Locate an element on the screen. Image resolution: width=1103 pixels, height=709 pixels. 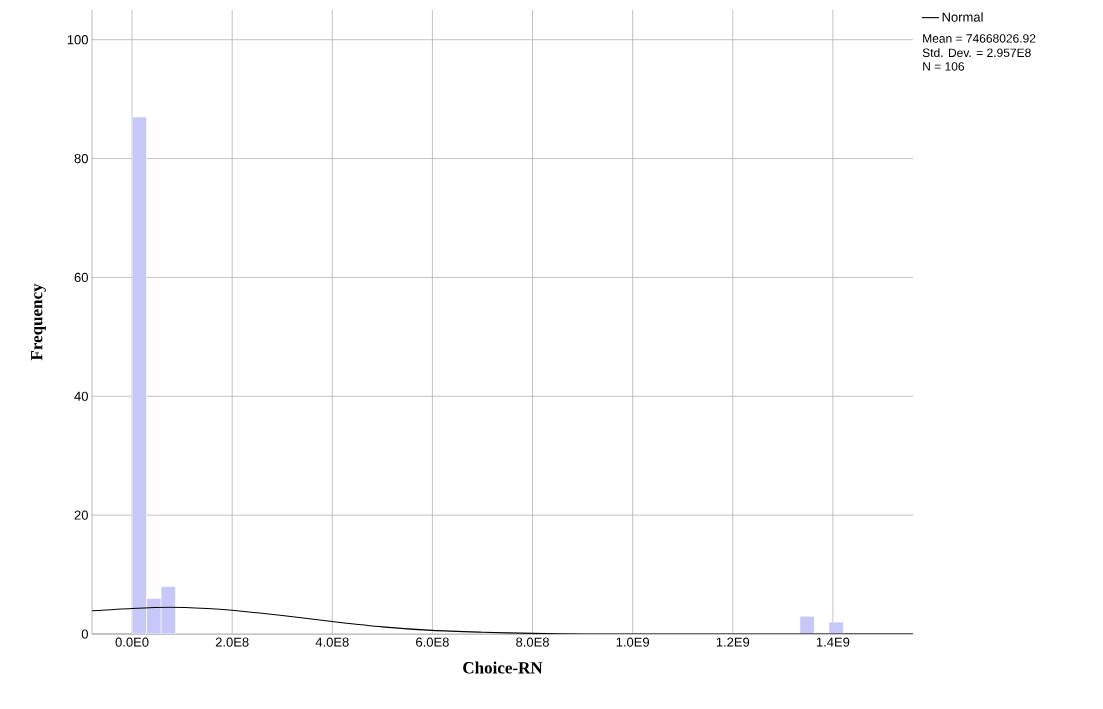
y-tick-label: 100 is located at coordinates (77, 40).